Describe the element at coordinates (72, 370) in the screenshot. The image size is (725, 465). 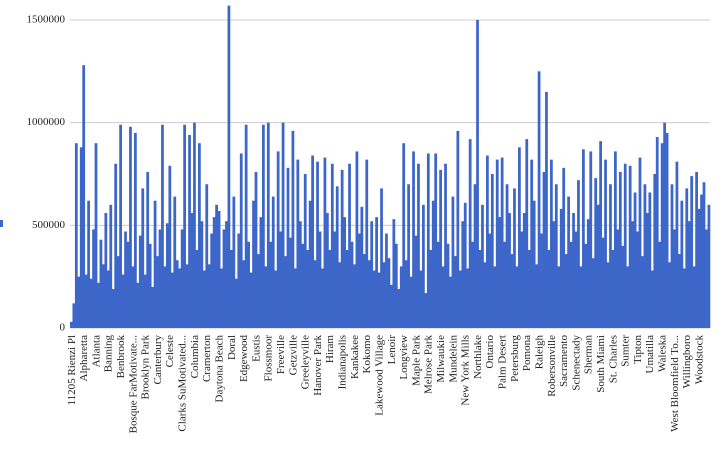
I see `x-tick-label: 11205 Rienzi Pl` at that location.